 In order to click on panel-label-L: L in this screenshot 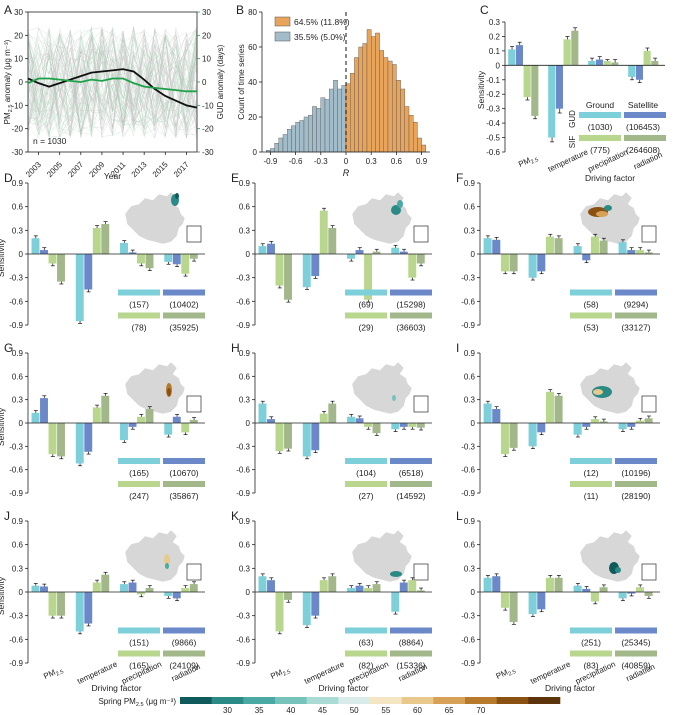, I will do `click(459, 516)`.